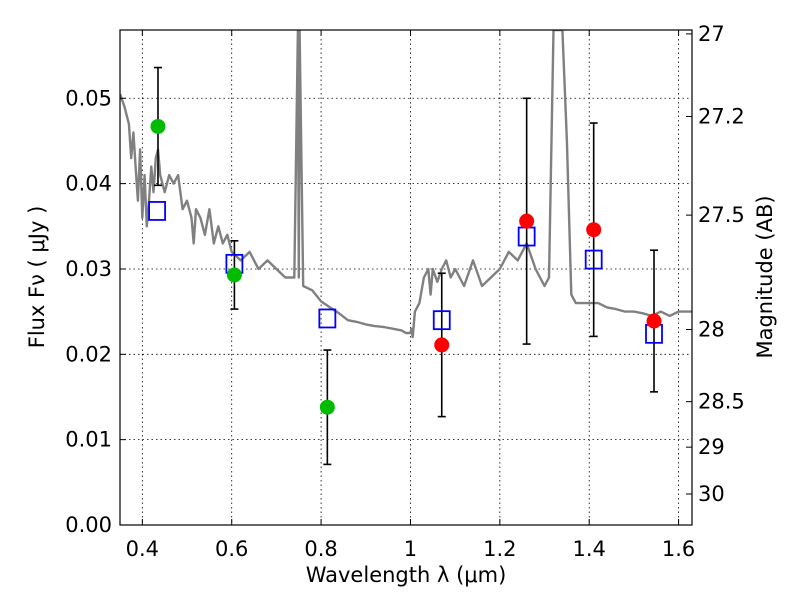  I want to click on y-tick-label: 0.03, so click(88, 269).